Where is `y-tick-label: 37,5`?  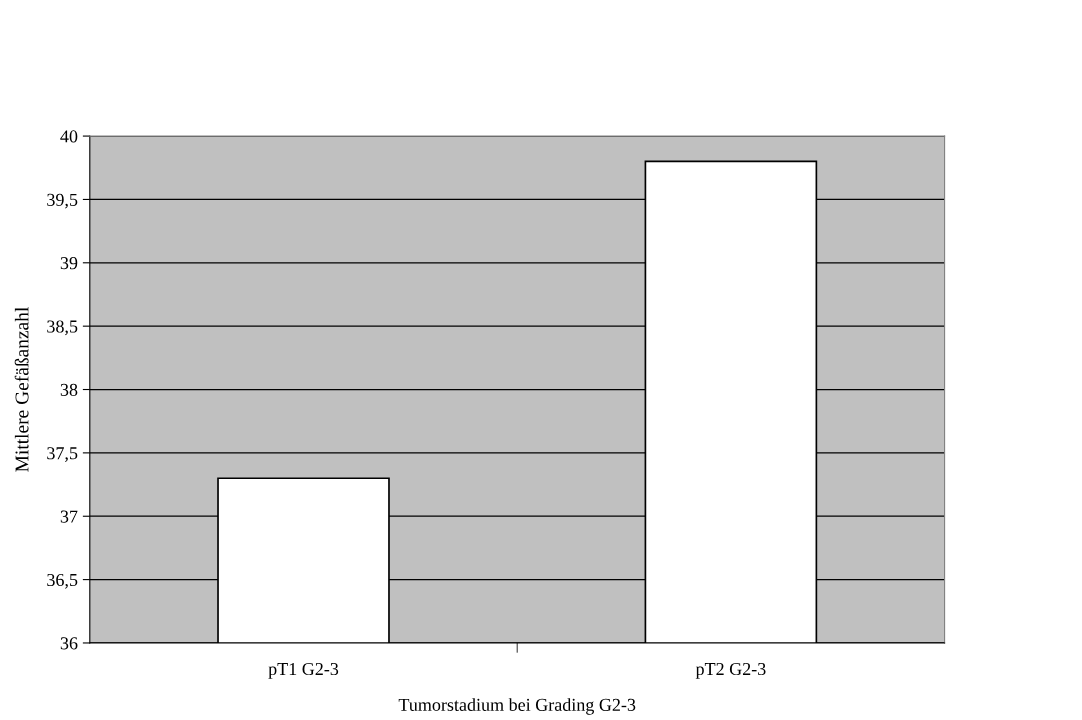
y-tick-label: 37,5 is located at coordinates (62, 454).